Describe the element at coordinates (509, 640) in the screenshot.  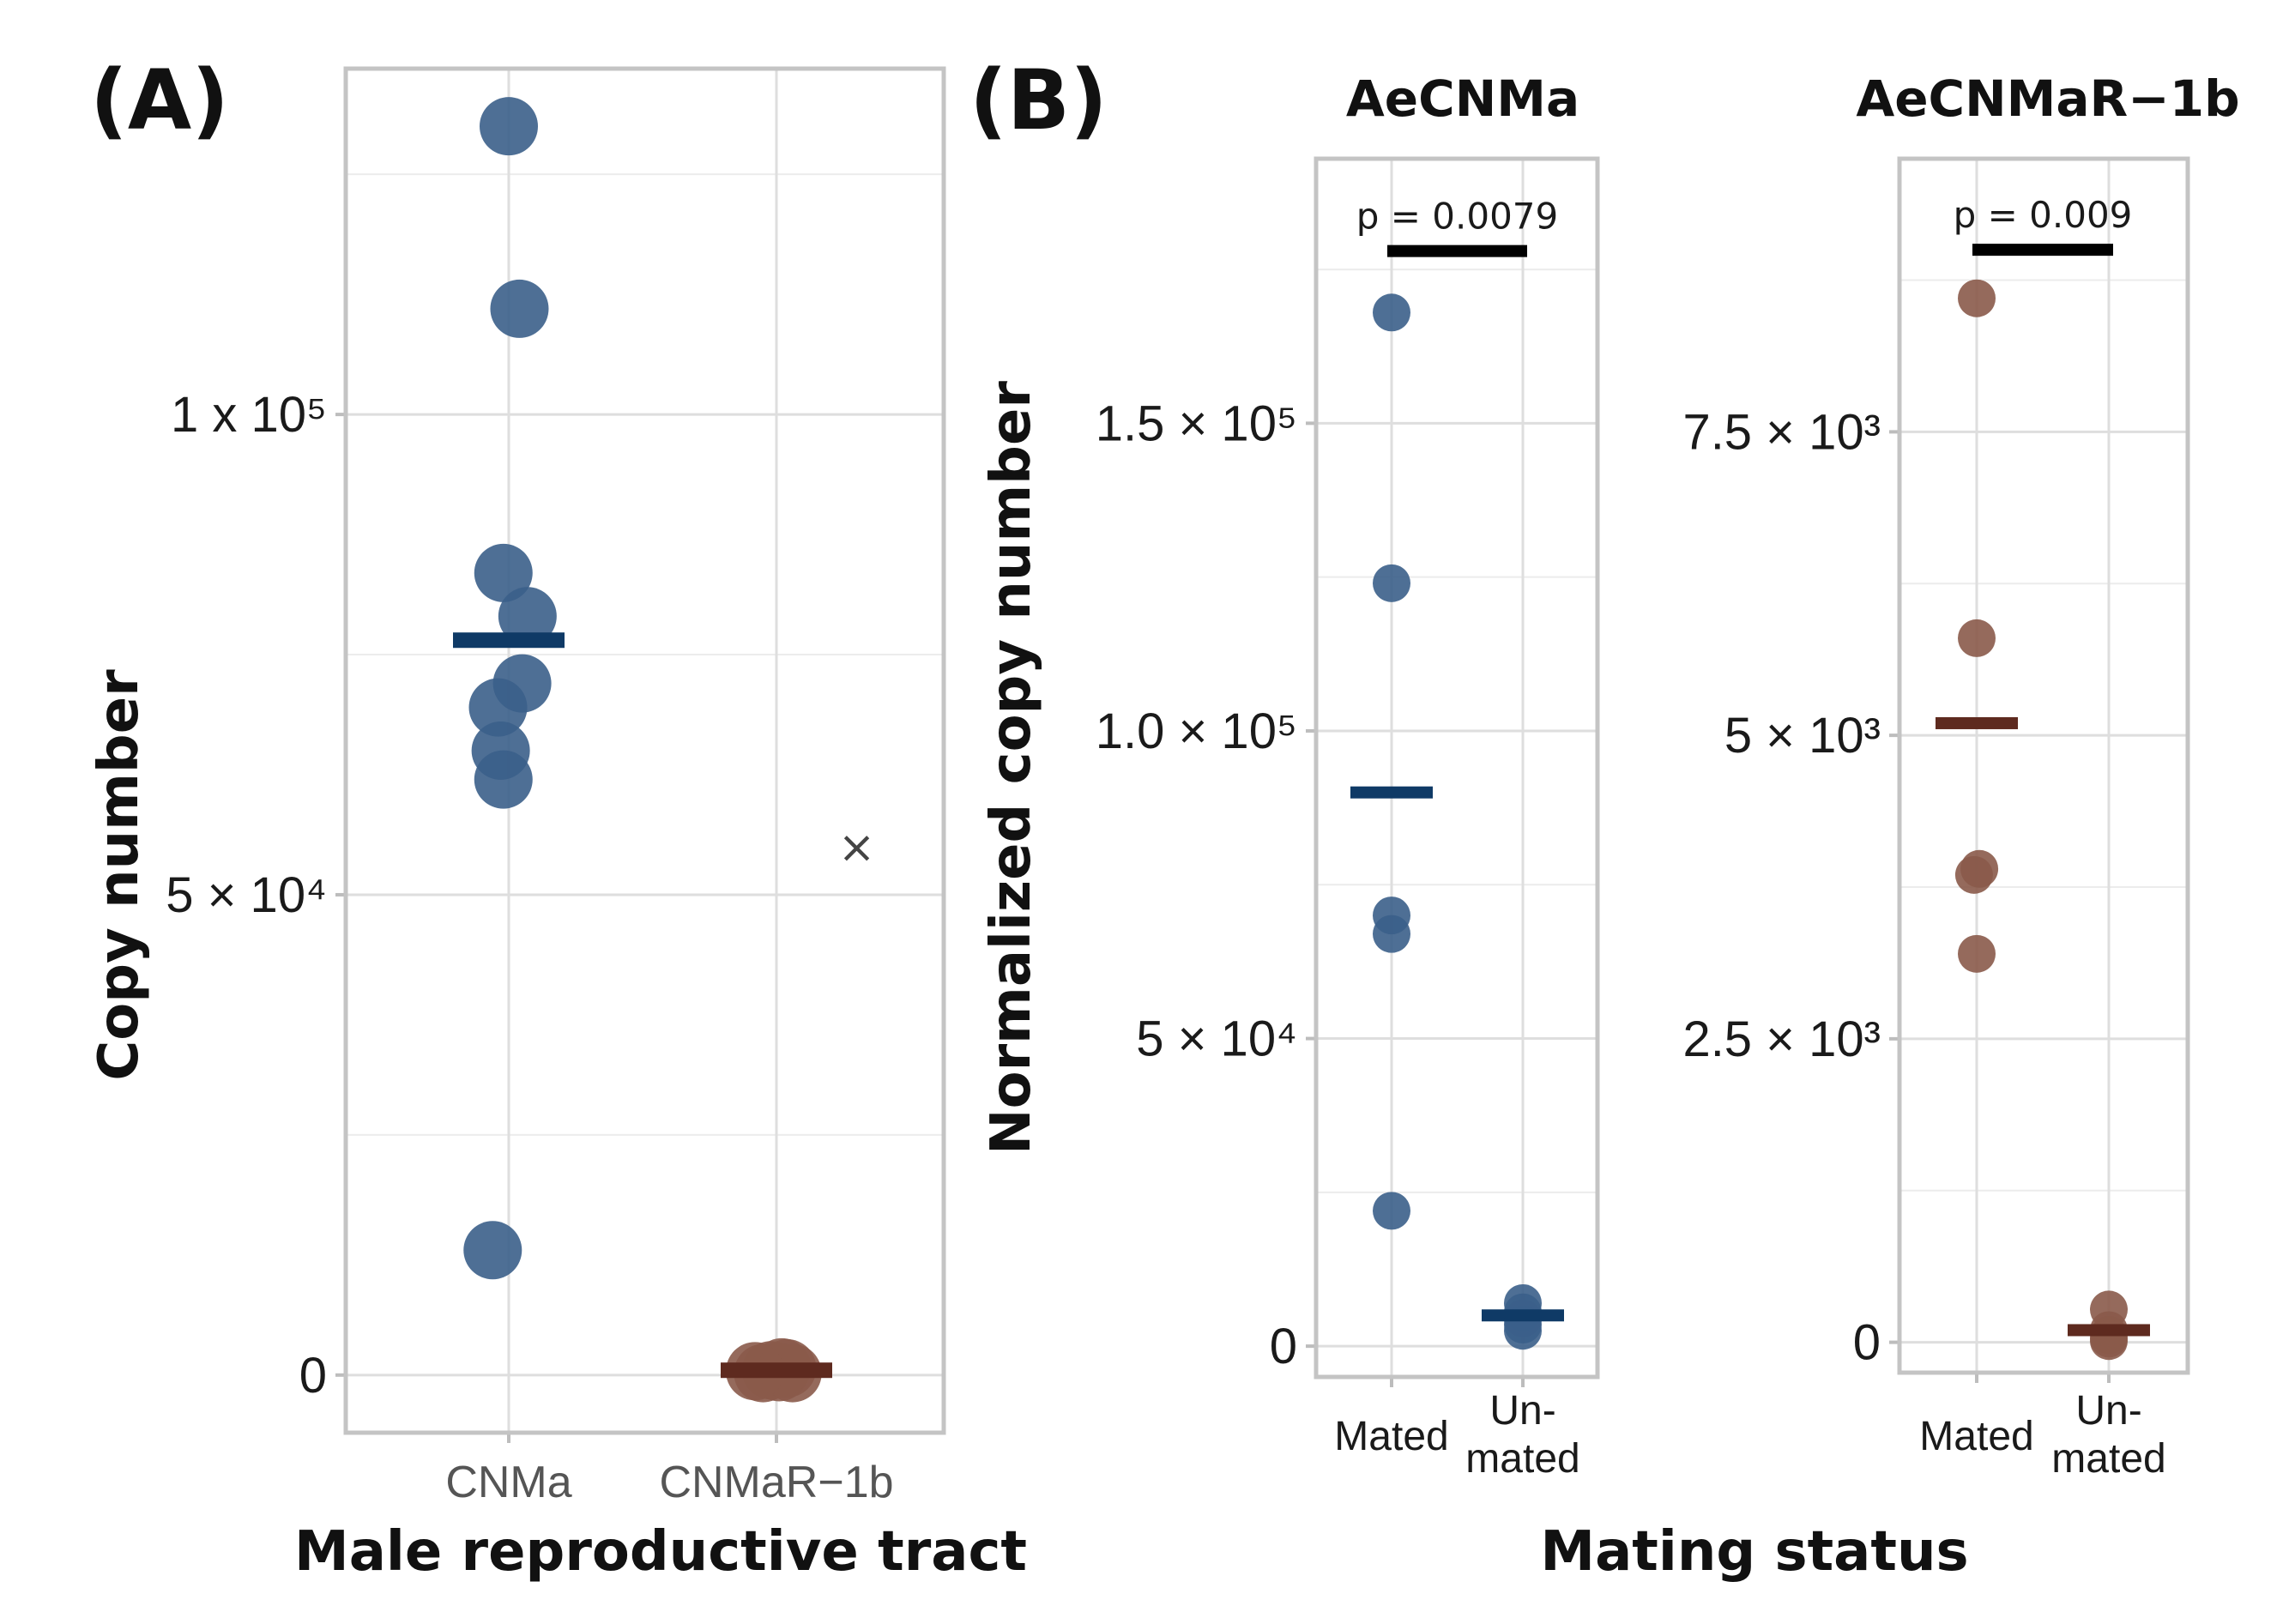
I see `p1-mean-bar-cnma` at that location.